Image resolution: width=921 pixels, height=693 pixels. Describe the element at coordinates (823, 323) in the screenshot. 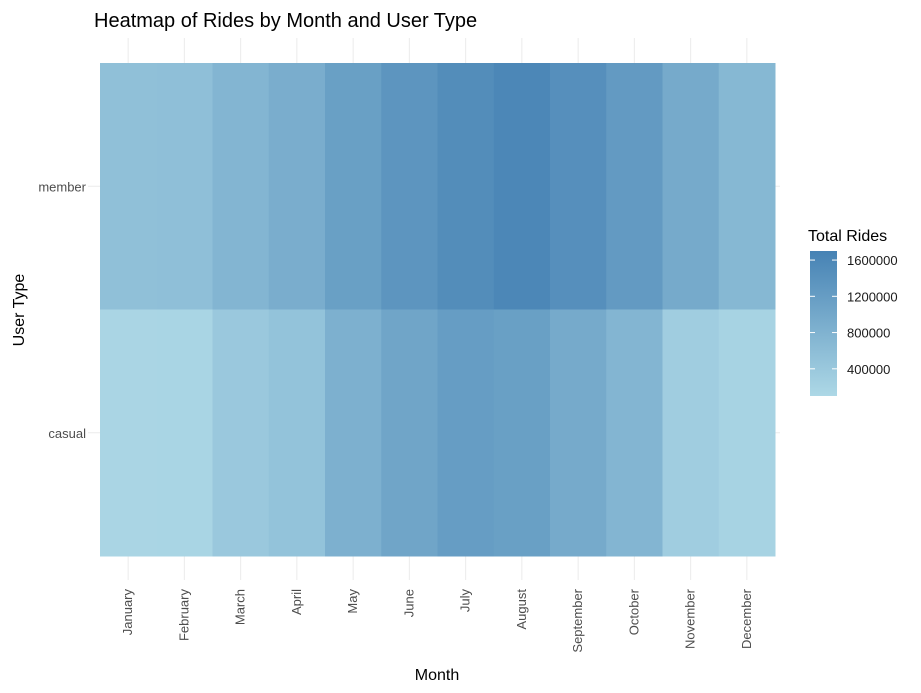

I see `legend-color-bar` at that location.